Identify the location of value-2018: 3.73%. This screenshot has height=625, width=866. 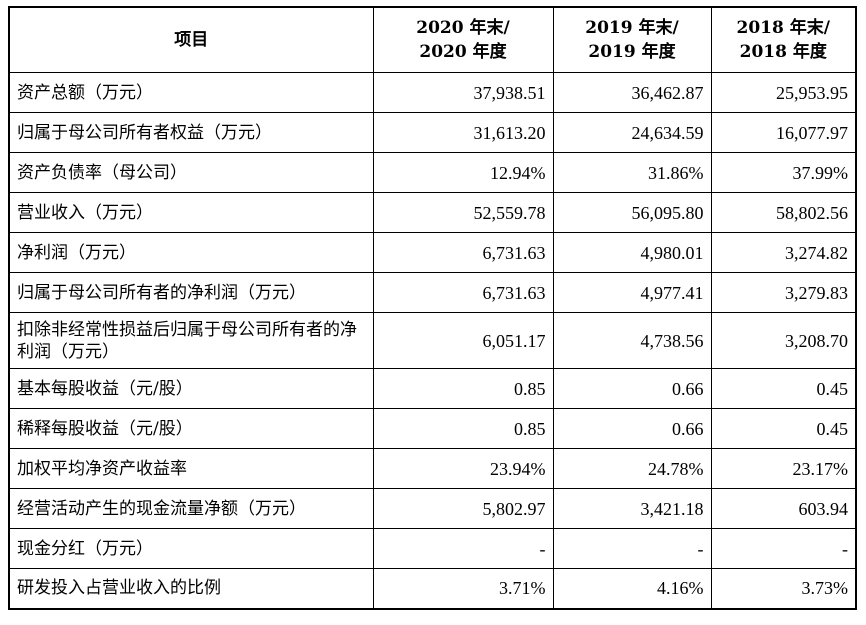
(783, 588).